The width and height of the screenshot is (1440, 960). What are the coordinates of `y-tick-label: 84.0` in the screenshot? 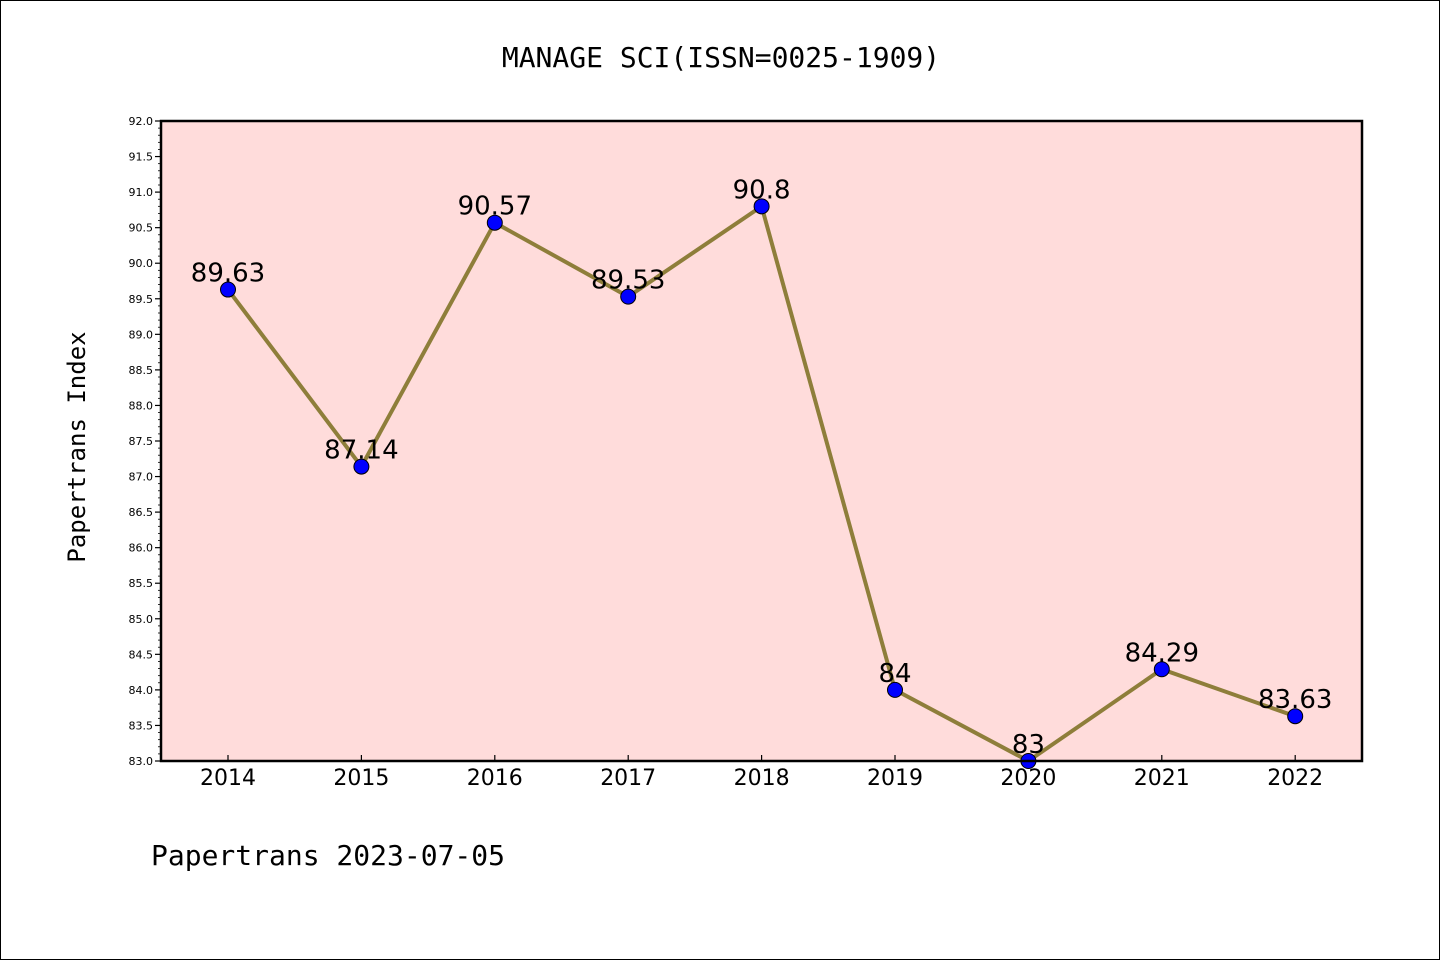 It's located at (141, 690).